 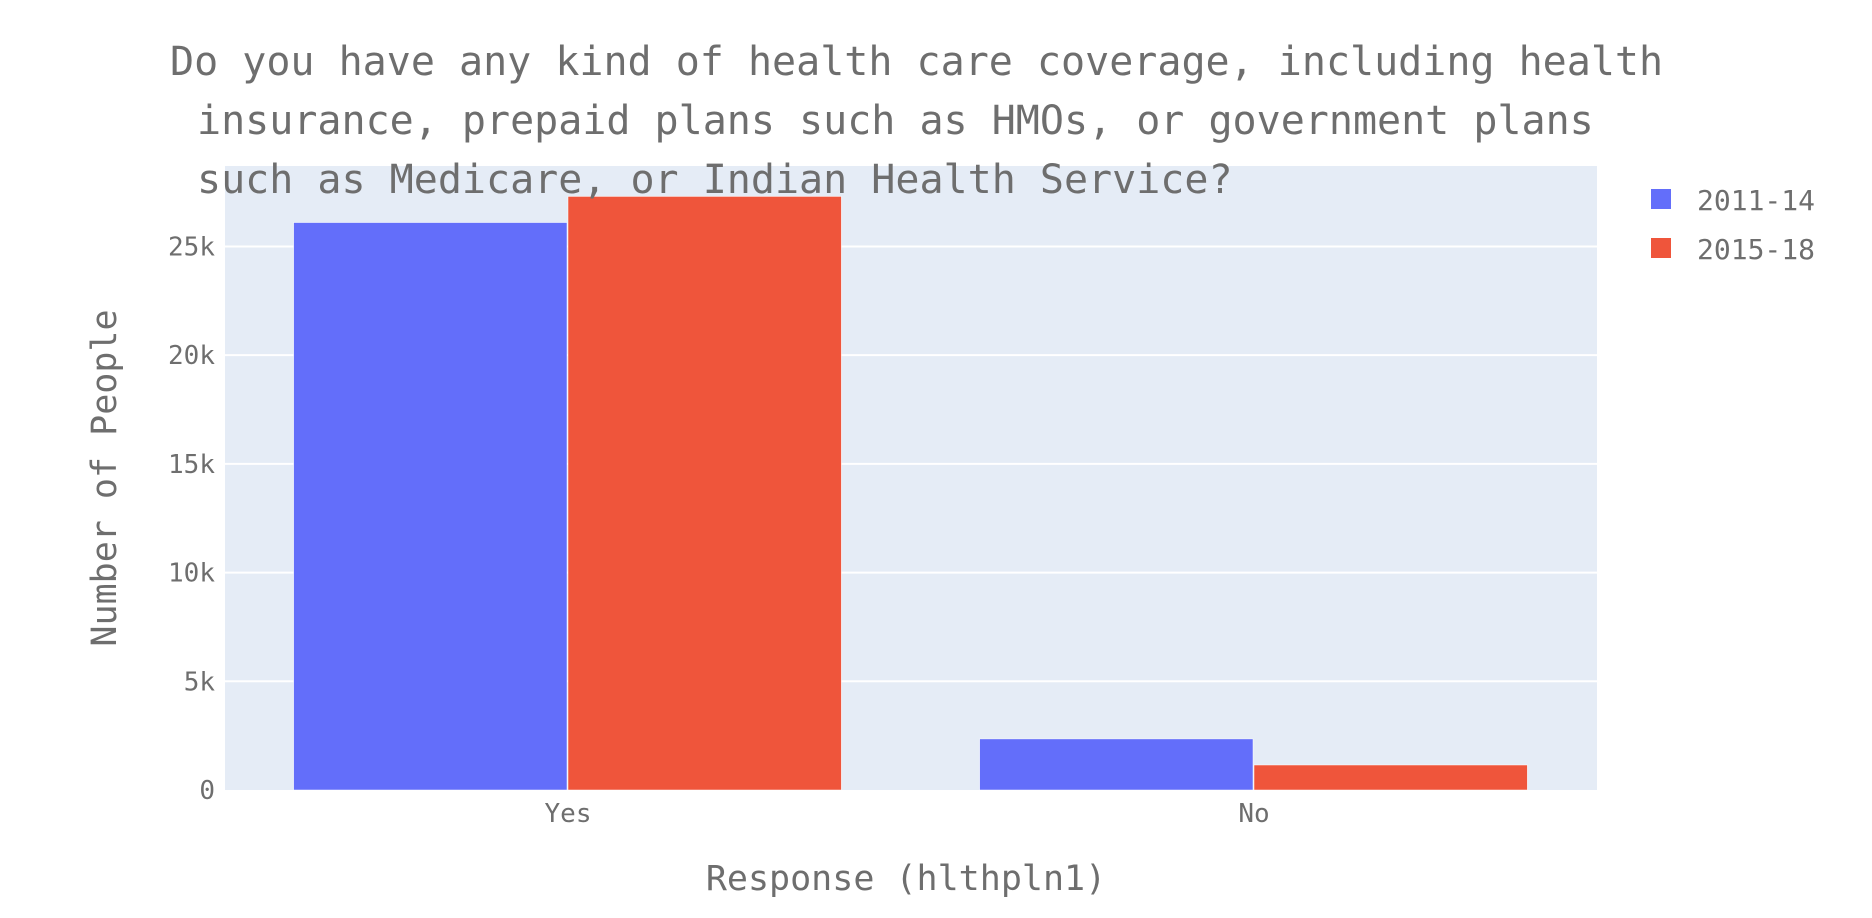 I want to click on x-axis-title: Response (hlthpln1), so click(x=906, y=879).